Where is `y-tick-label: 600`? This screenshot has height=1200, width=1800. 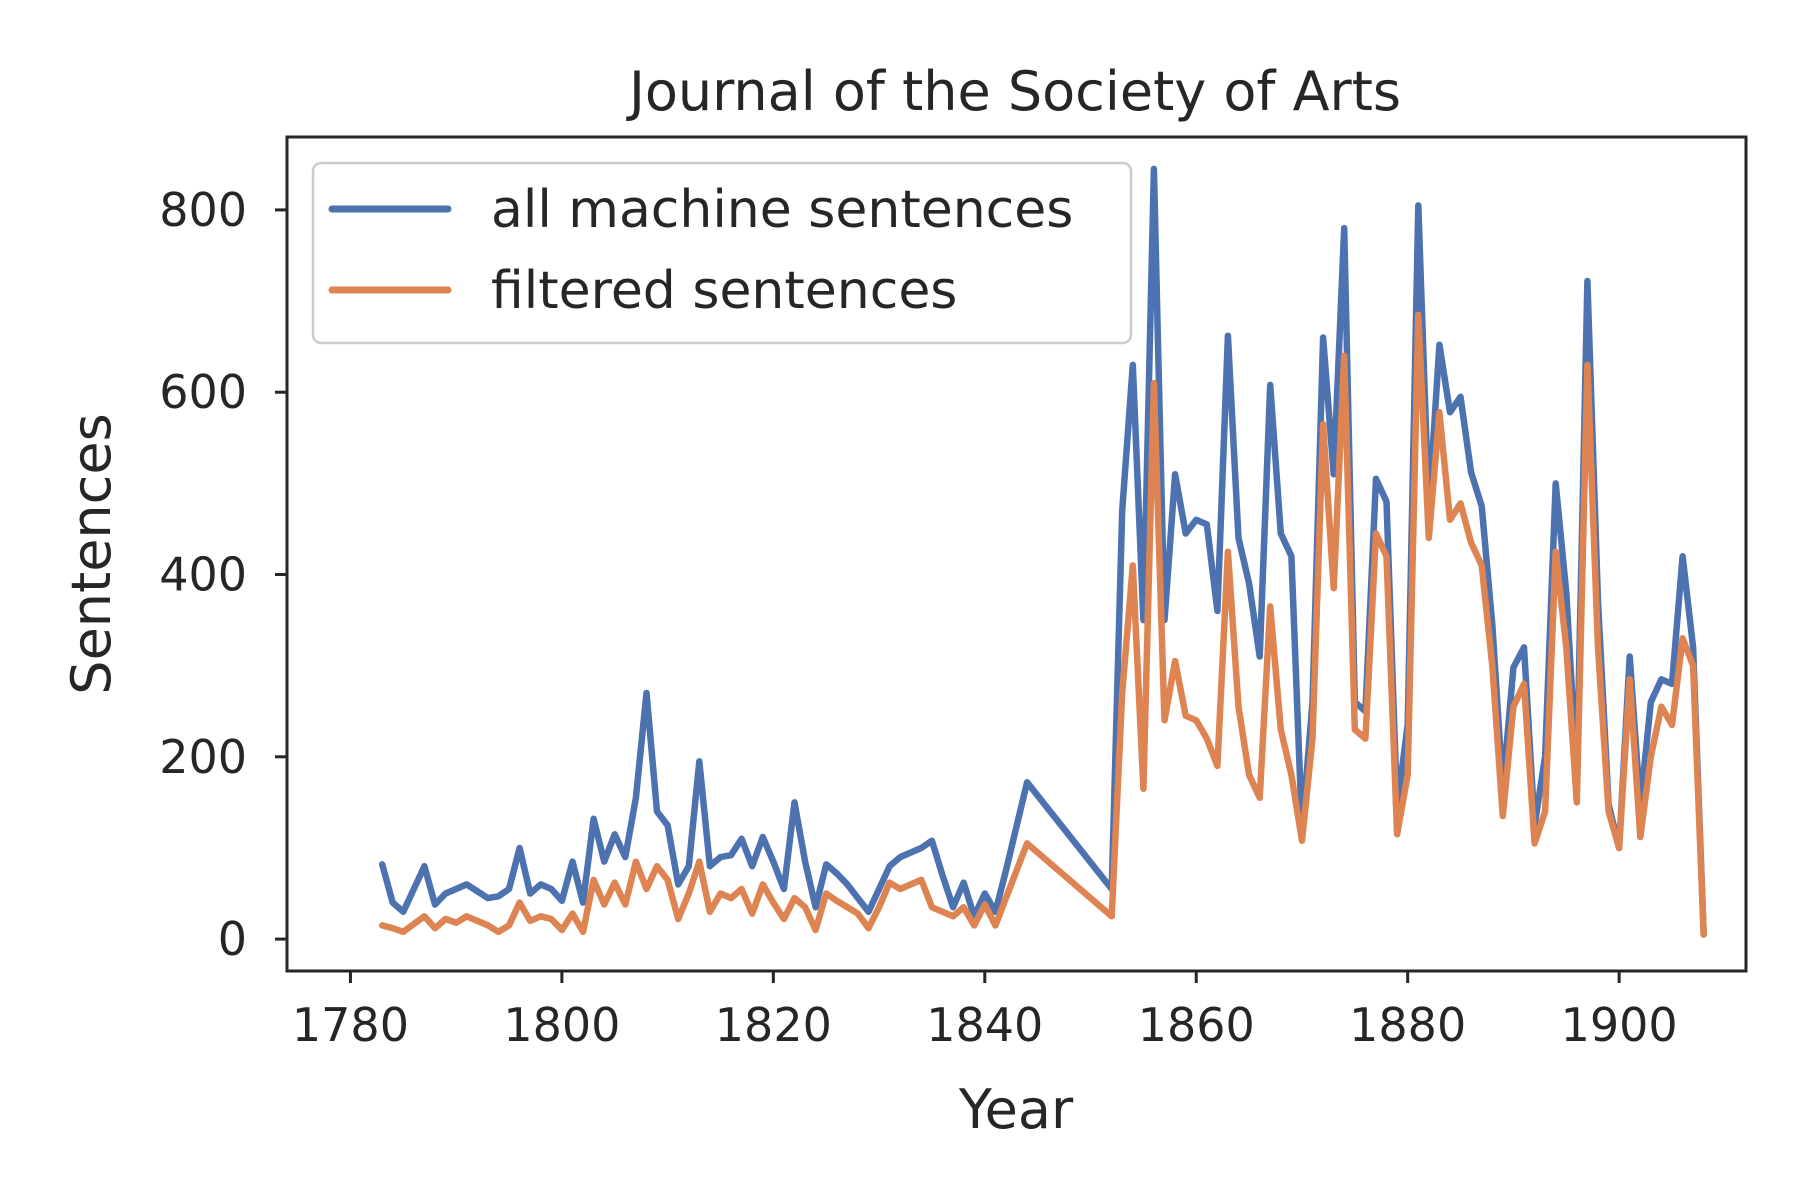 y-tick-label: 600 is located at coordinates (203, 392).